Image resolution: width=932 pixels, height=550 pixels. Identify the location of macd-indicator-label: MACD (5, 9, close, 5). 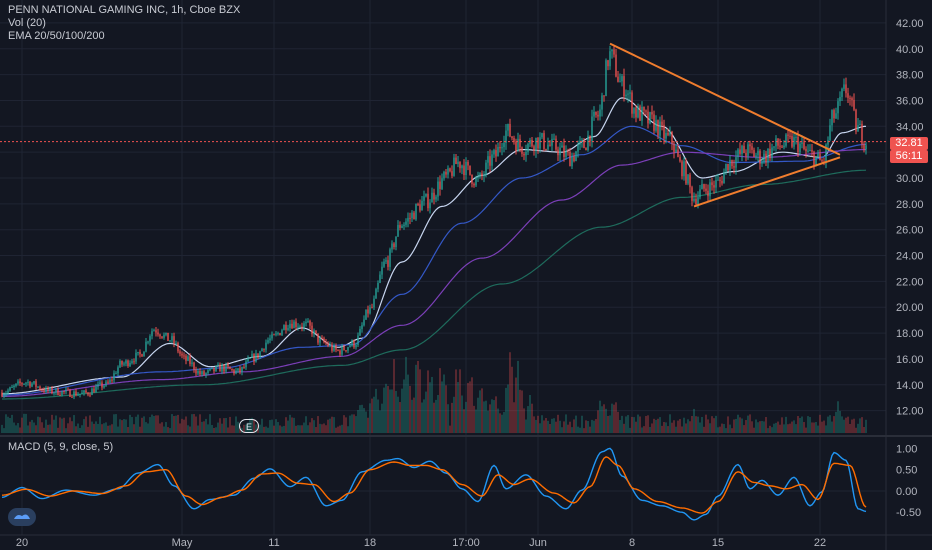
(61, 447).